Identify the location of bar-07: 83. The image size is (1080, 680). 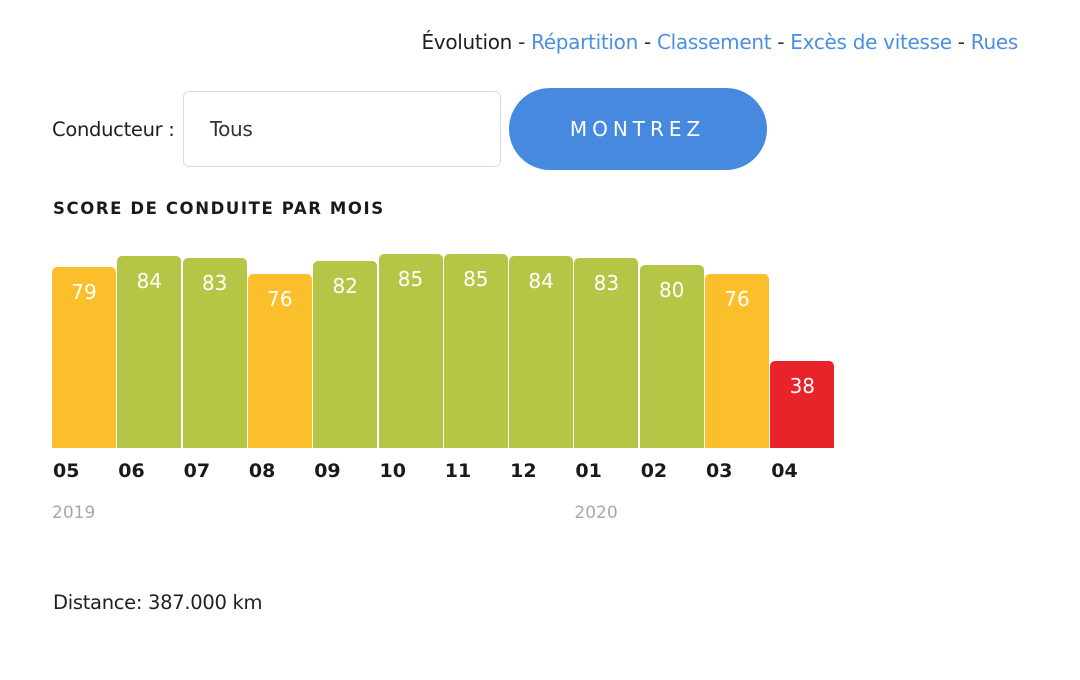
(214, 353).